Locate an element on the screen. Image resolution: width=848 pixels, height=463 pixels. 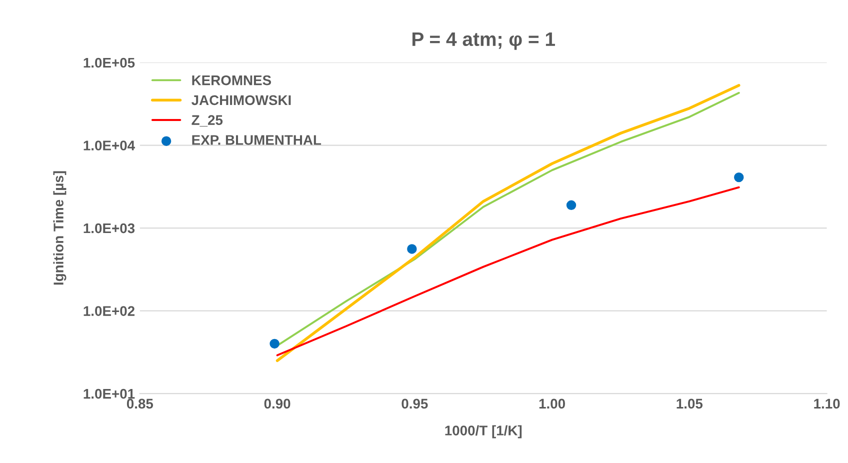
y-tick-label: 1.0E+01 is located at coordinates (109, 393).